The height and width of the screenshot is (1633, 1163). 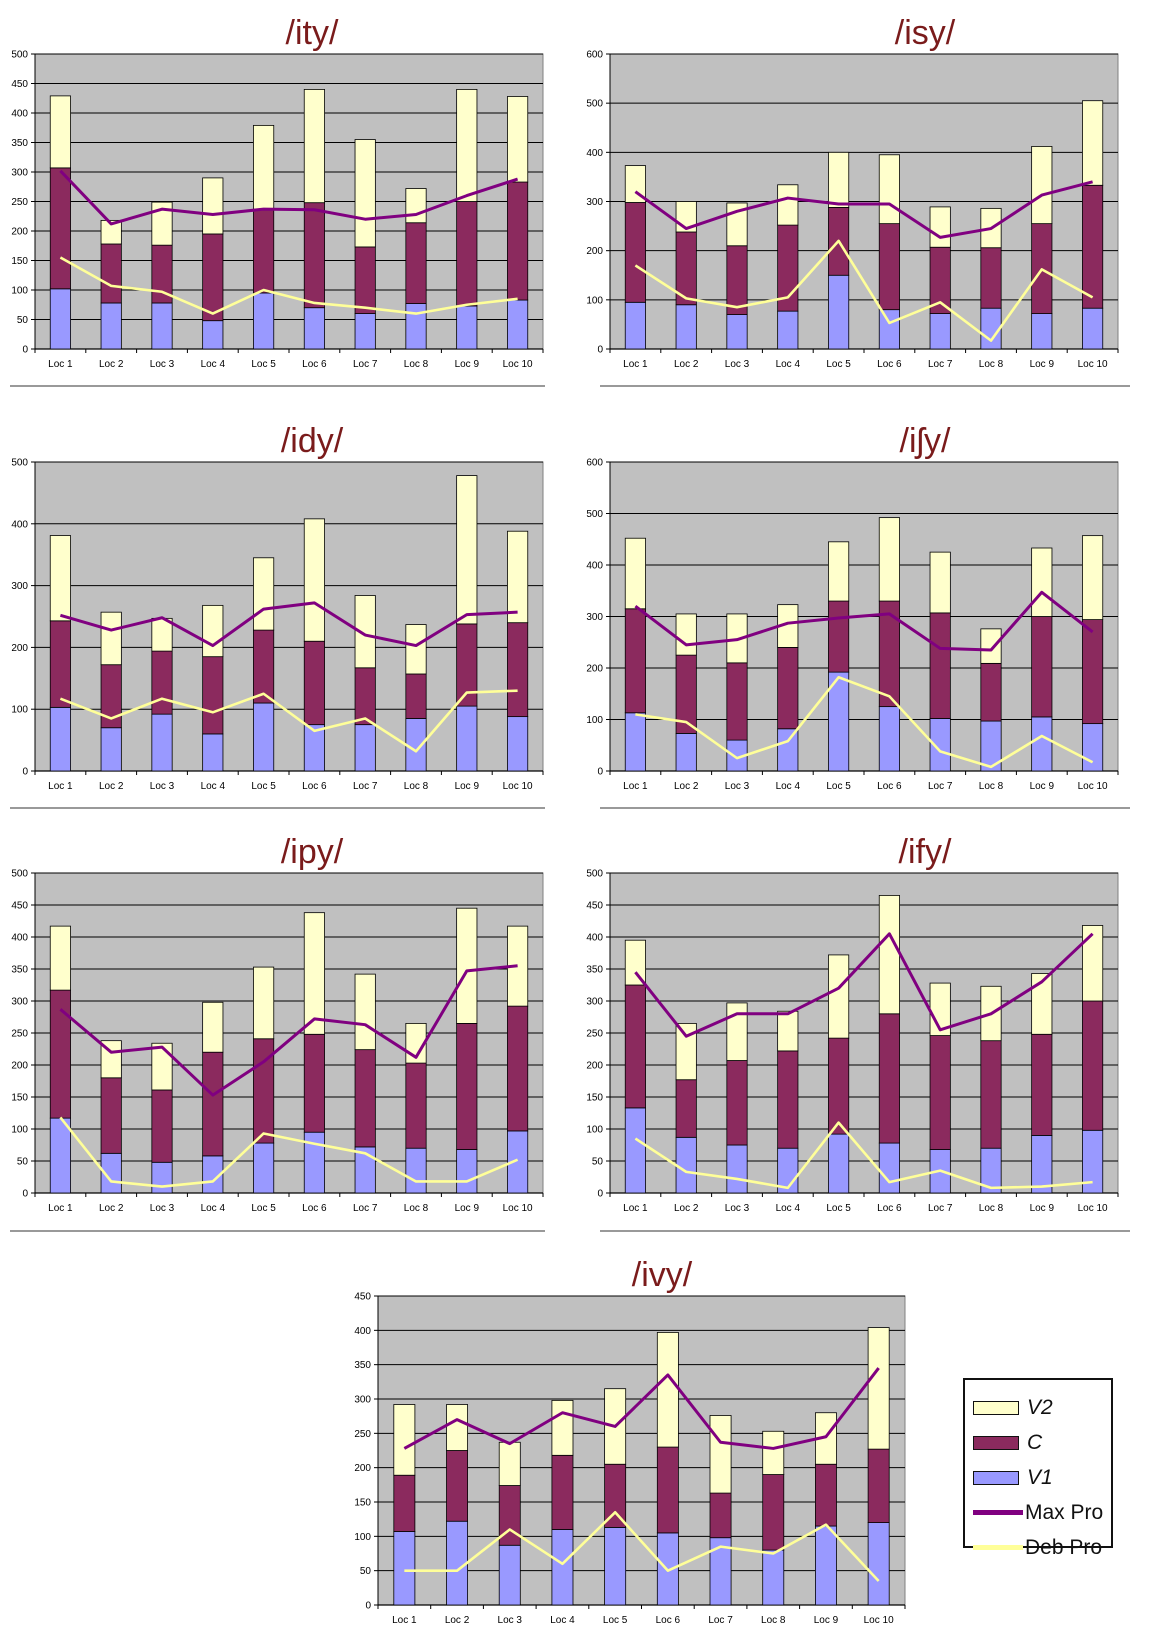 What do you see at coordinates (1042, 1547) in the screenshot?
I see `legend-item-deb: Deb Pro` at bounding box center [1042, 1547].